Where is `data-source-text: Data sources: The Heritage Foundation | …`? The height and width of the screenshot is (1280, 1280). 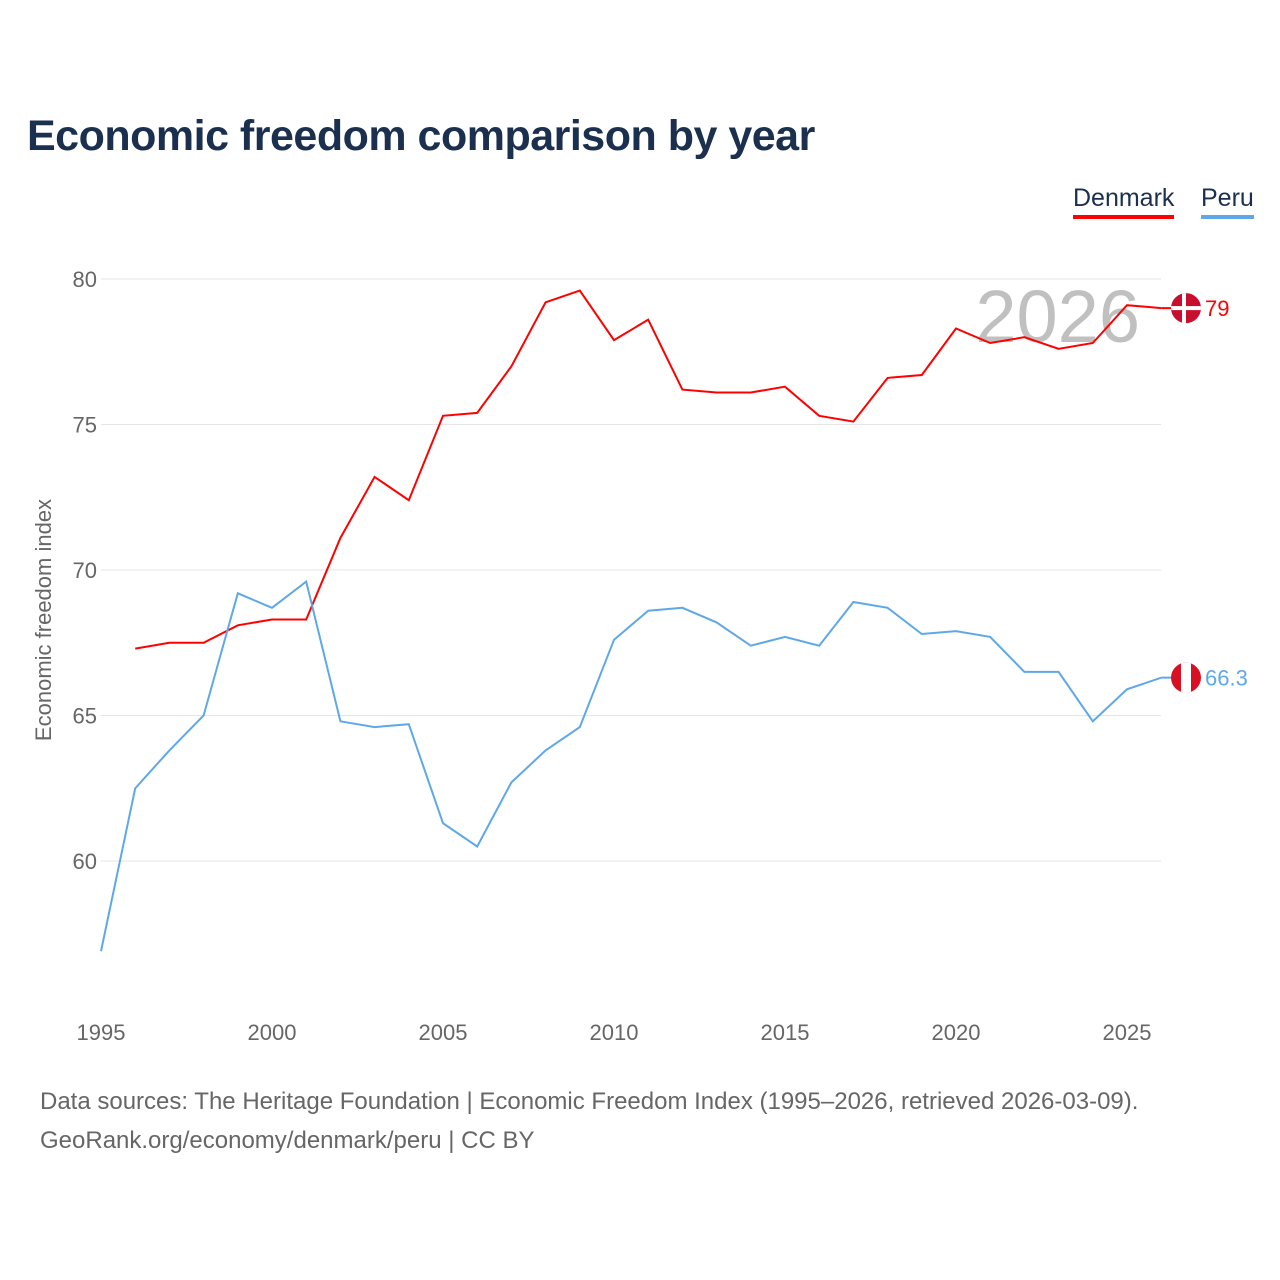 data-source-text: Data sources: The Heritage Foundation | … is located at coordinates (589, 1101).